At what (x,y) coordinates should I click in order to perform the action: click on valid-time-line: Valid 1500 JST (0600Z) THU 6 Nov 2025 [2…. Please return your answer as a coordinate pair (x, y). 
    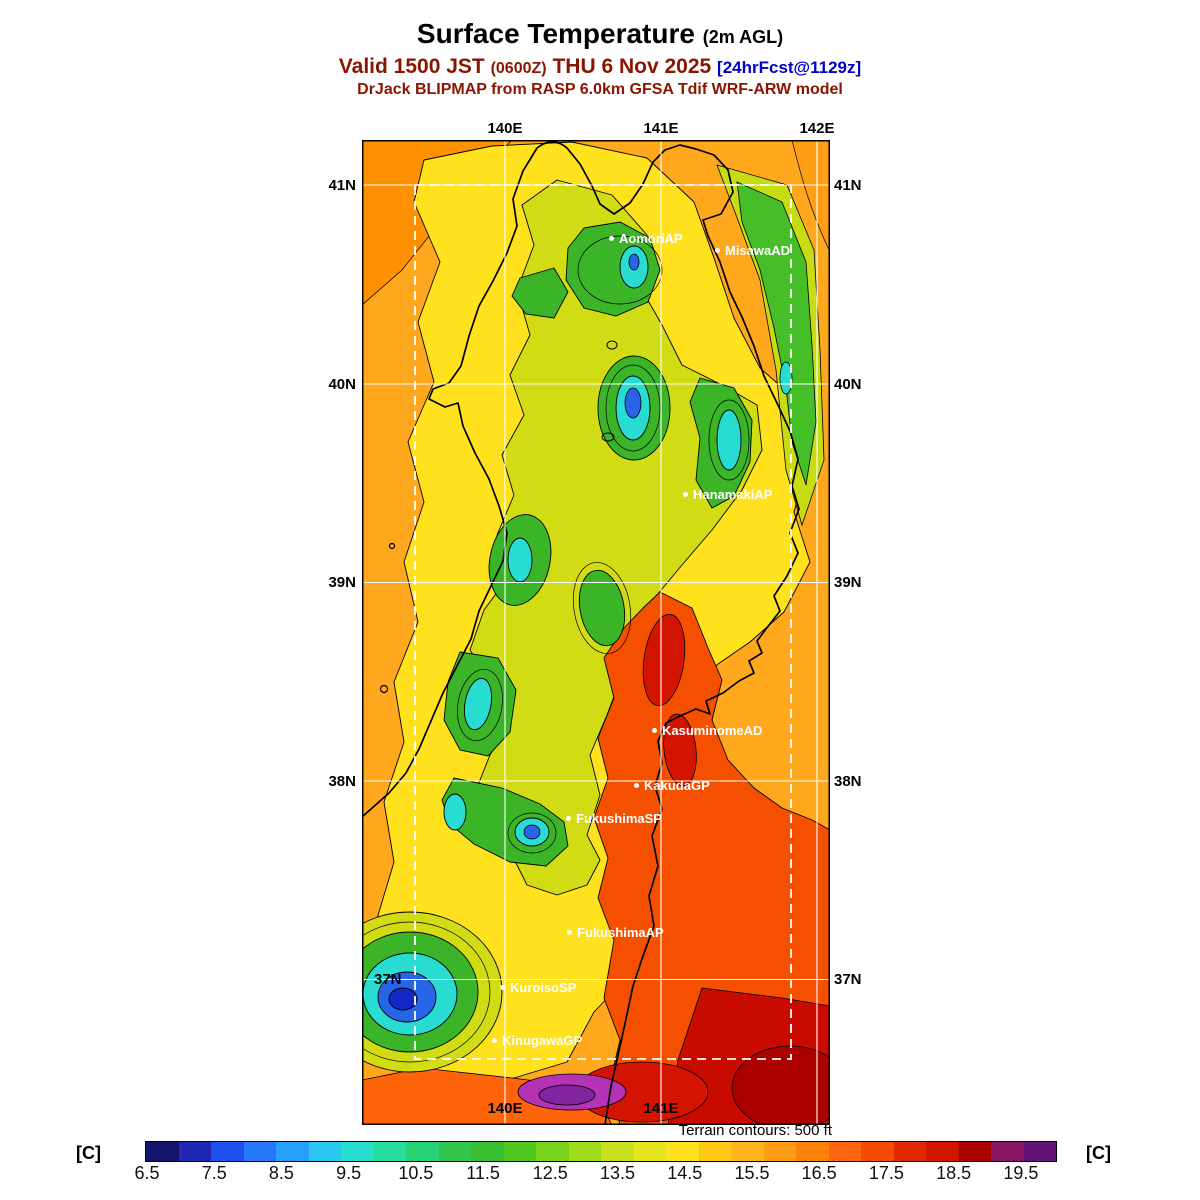
    Looking at the image, I should click on (600, 67).